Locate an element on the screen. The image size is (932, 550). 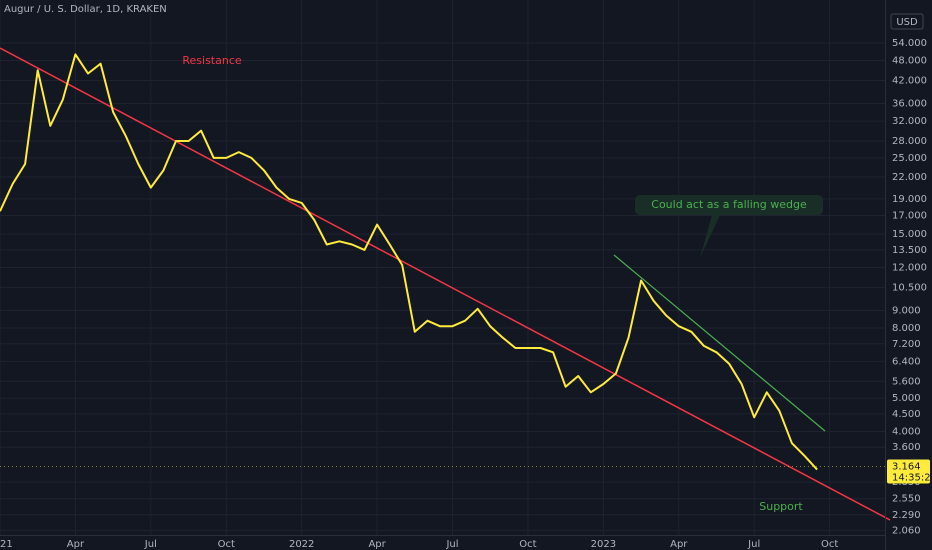
y-tick-label: 15.000 is located at coordinates (909, 234).